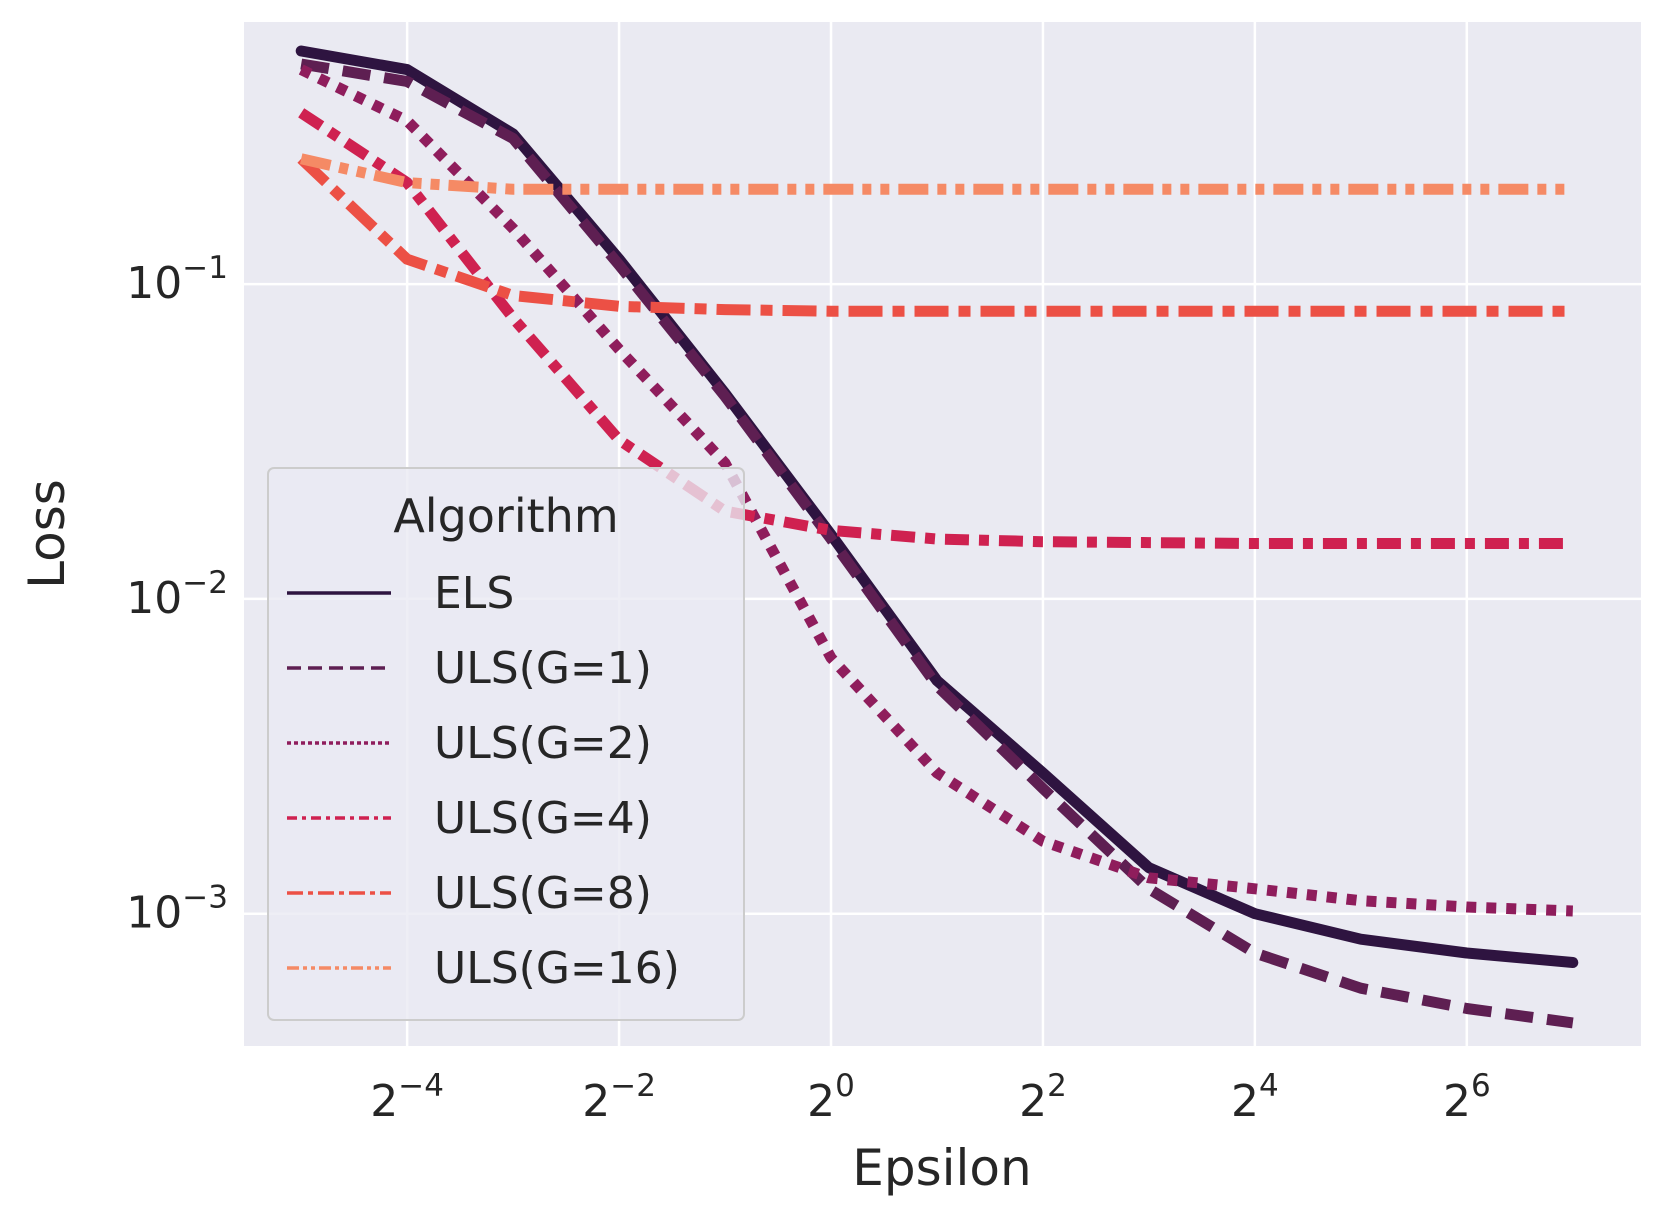  What do you see at coordinates (474, 593) in the screenshot?
I see `legend-label-0: ELS` at bounding box center [474, 593].